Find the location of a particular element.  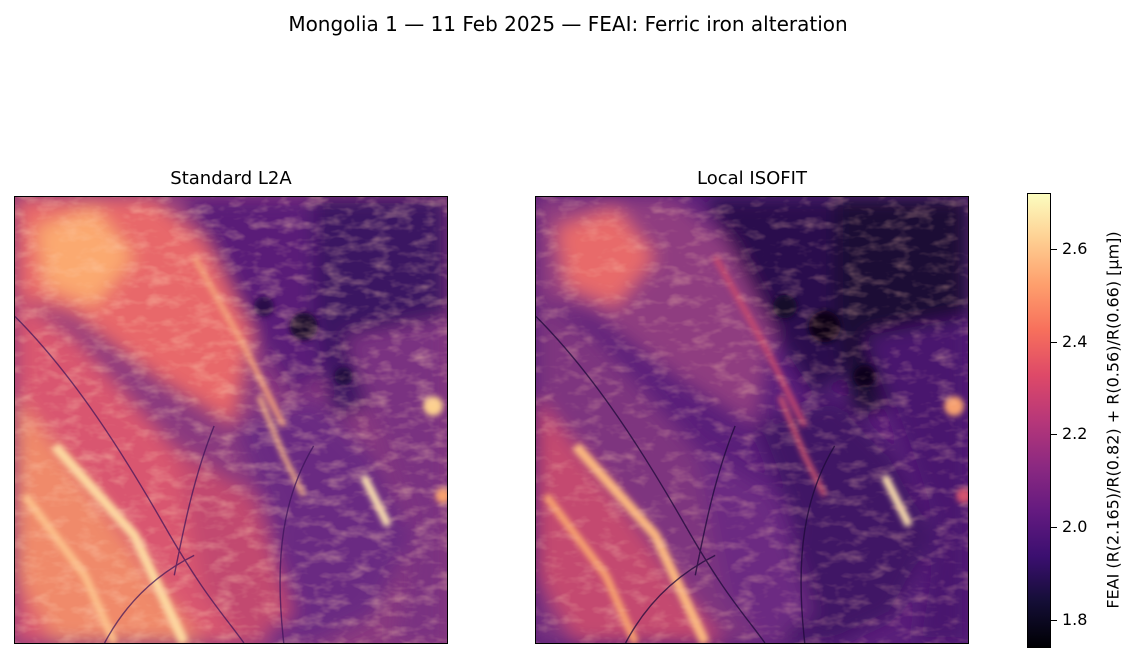

colorbar-tick-label: 2.6 is located at coordinates (1075, 248).